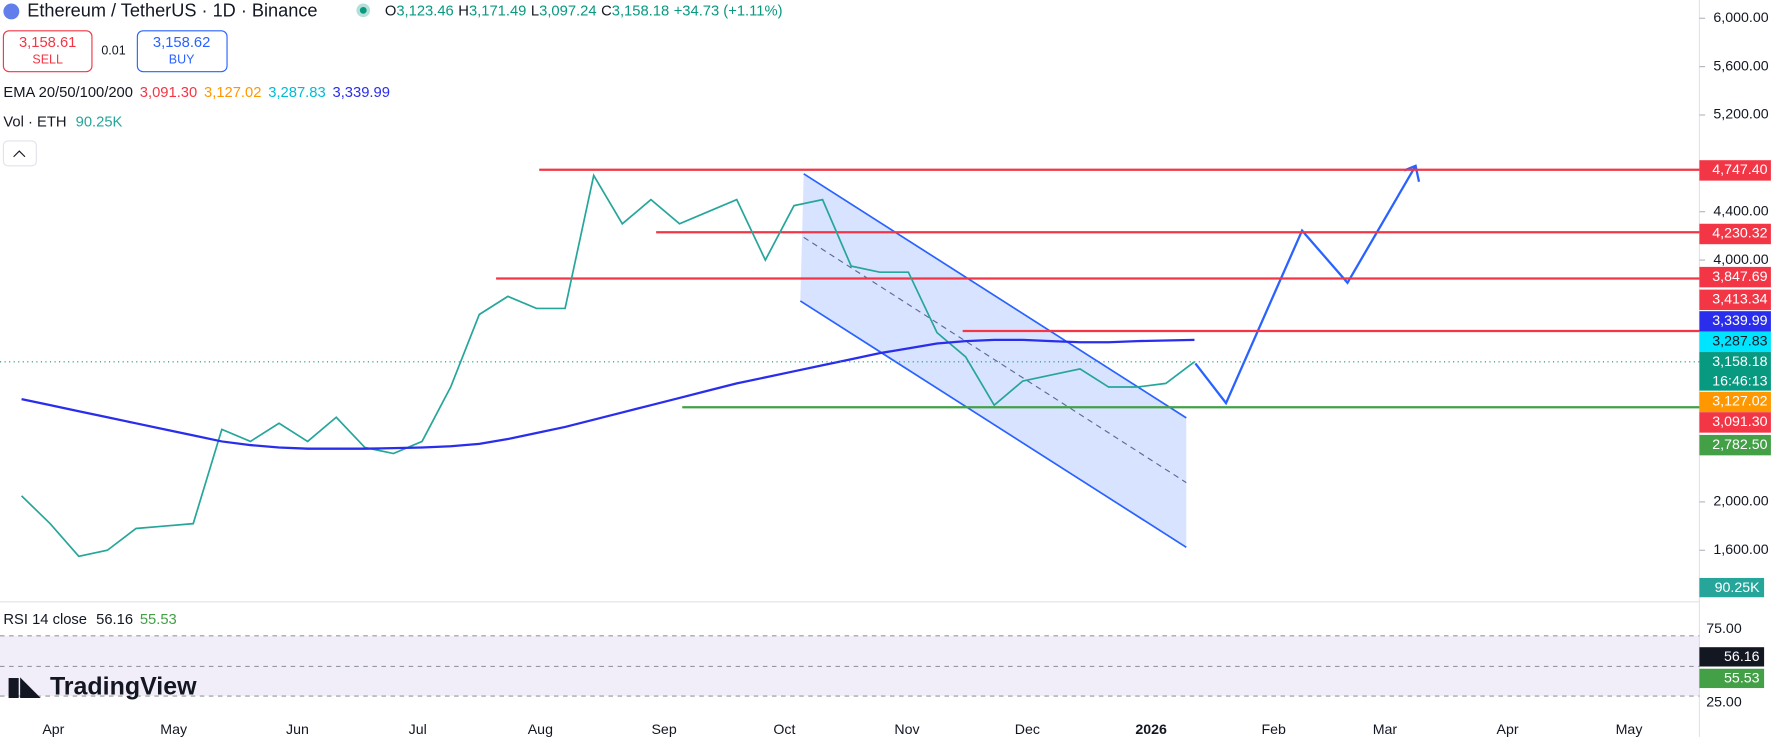  Describe the element at coordinates (1739, 445) in the screenshot. I see `level-label: 2,782.50` at that location.